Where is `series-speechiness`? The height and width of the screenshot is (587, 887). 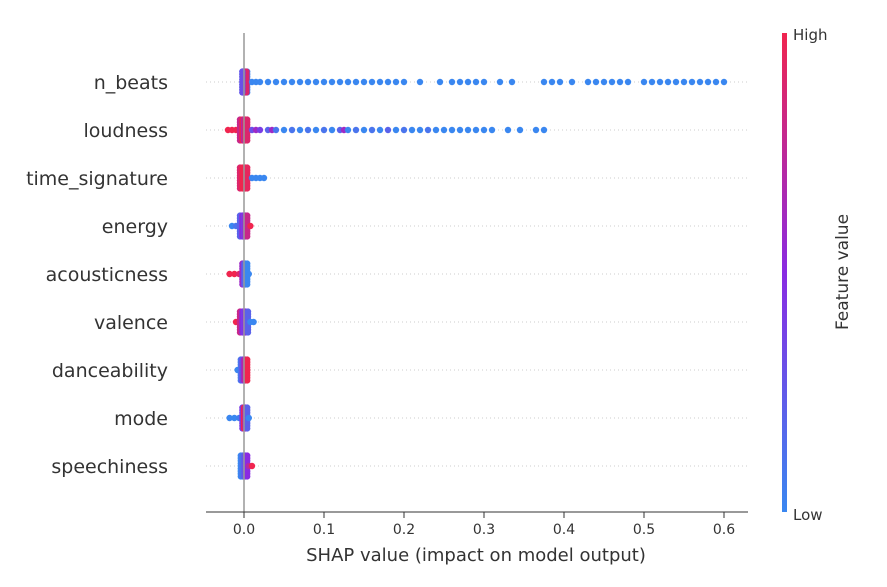 series-speechiness is located at coordinates (246, 466).